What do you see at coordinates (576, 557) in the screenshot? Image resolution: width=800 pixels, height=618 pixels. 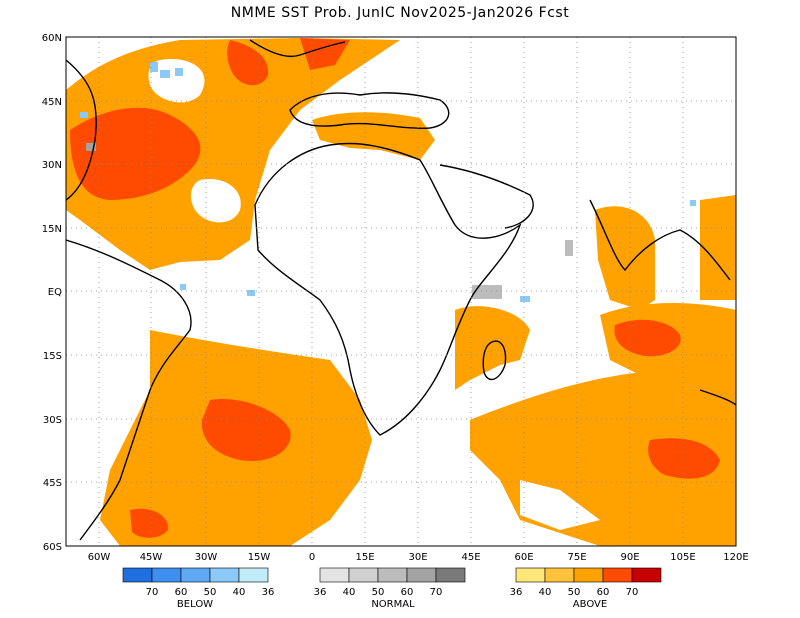 I see `lon-label: 75E` at bounding box center [576, 557].